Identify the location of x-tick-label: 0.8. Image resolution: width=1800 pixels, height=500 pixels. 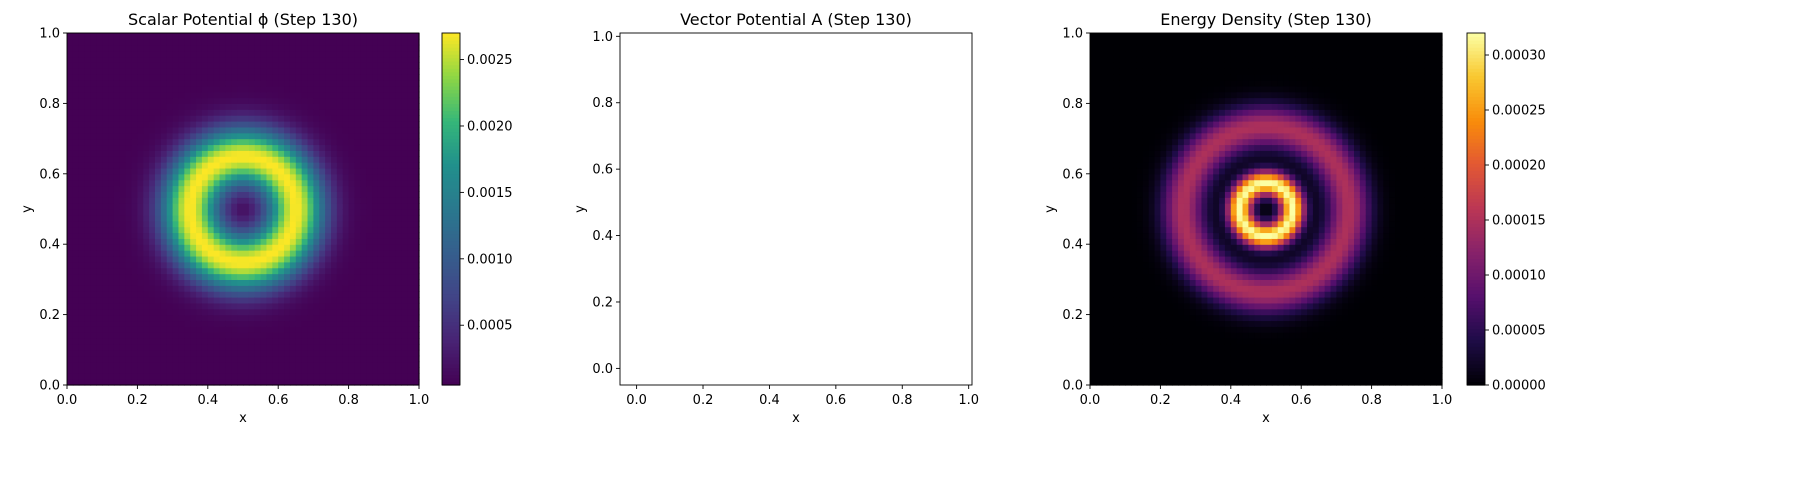
(348, 400).